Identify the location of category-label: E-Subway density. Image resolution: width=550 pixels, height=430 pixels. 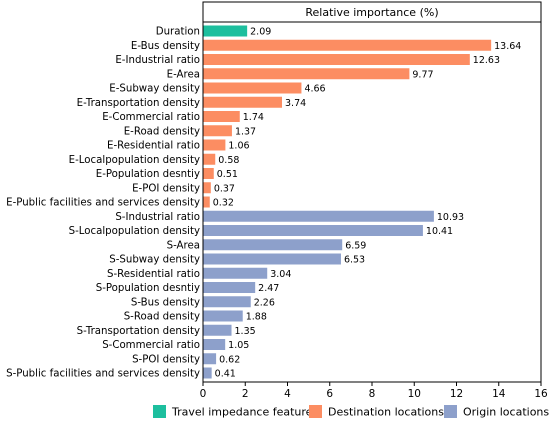
(154, 89).